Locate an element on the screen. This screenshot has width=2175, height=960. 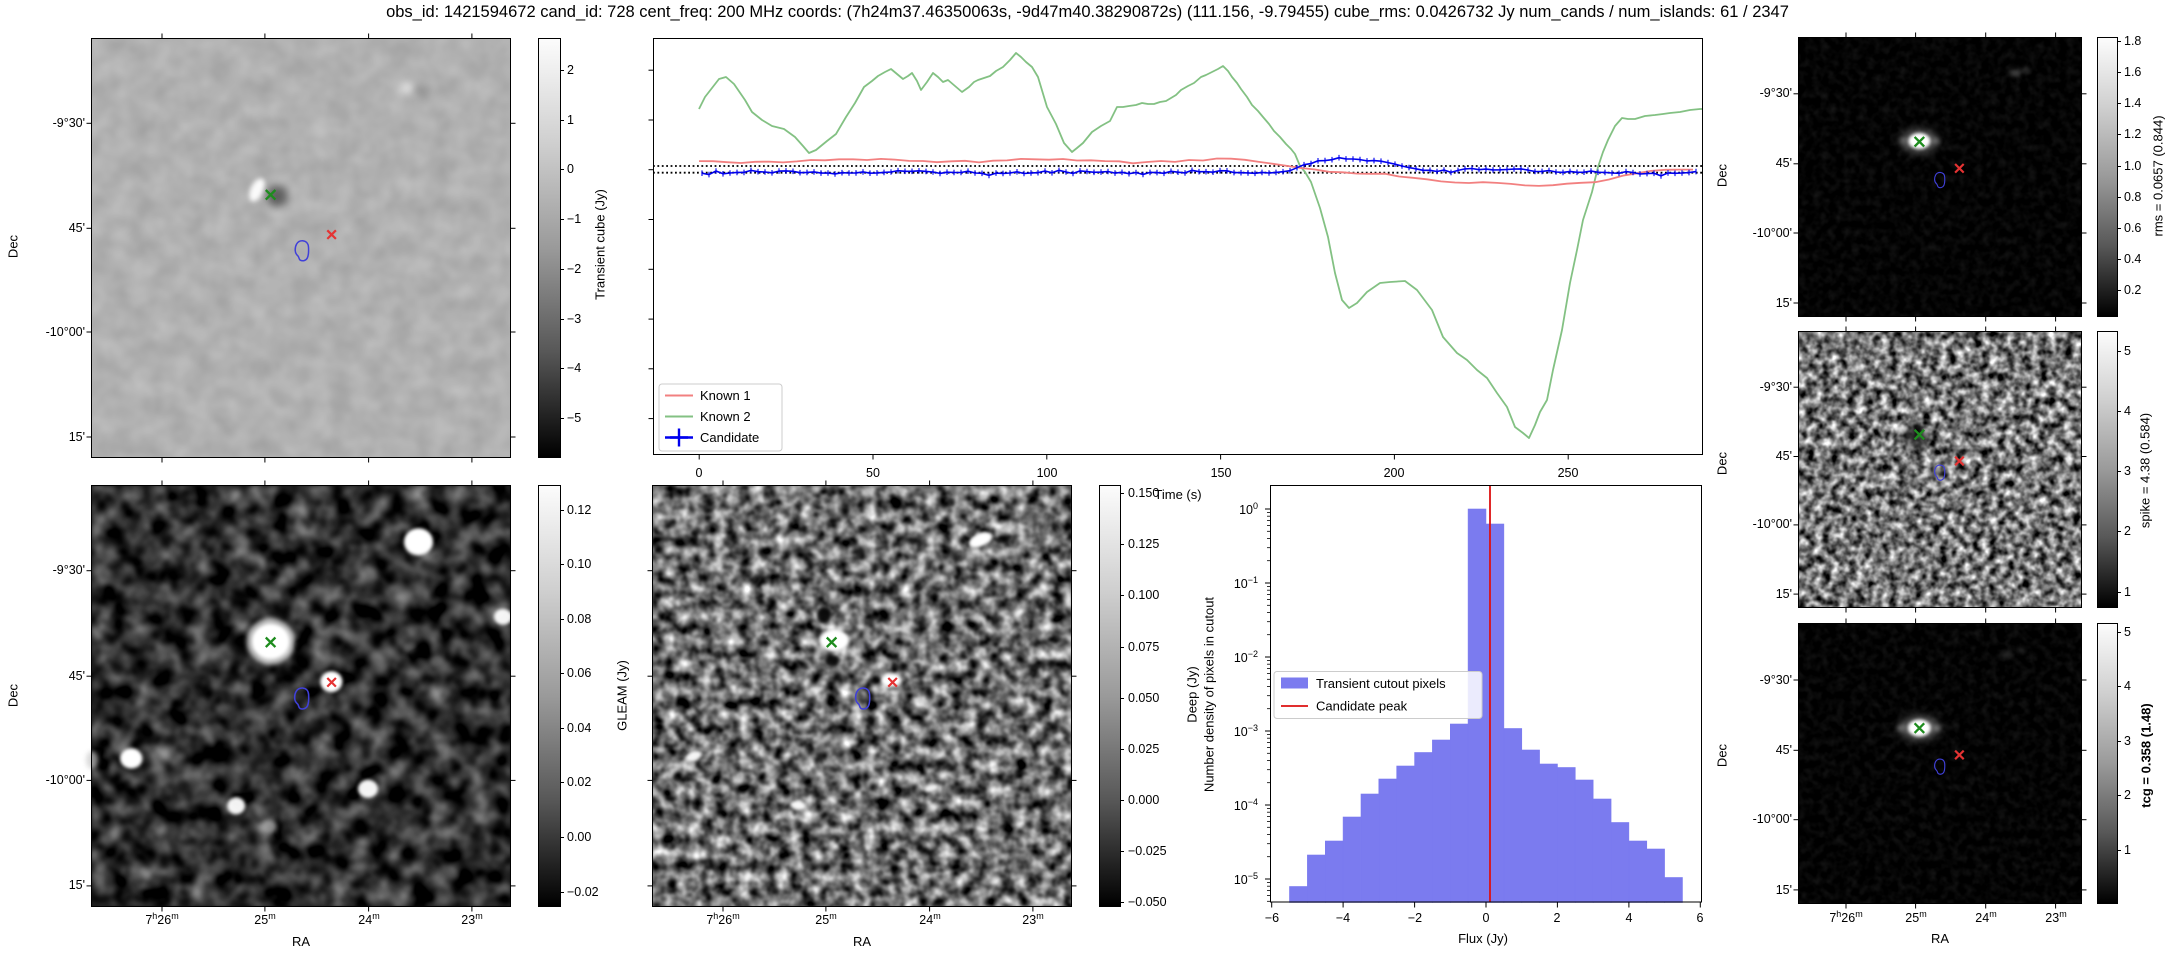
svg-text: Known 1 is located at coordinates (725, 395).